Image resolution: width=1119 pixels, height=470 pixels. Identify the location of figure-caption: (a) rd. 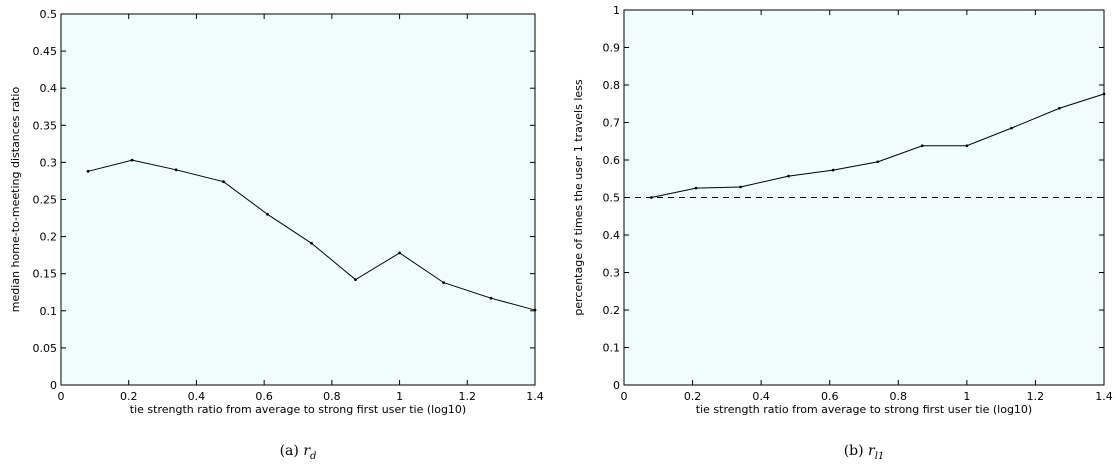
(298, 452).